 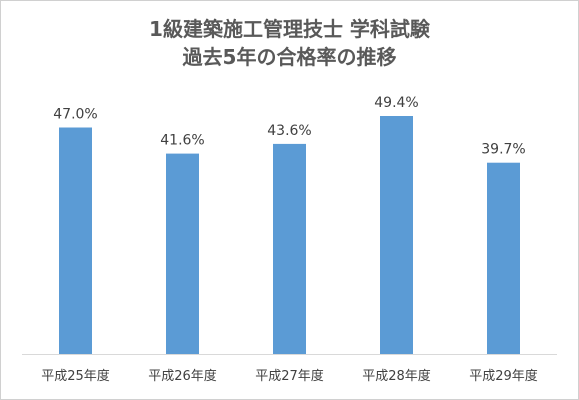 I want to click on data-label-2: 41.6%, so click(x=182, y=141).